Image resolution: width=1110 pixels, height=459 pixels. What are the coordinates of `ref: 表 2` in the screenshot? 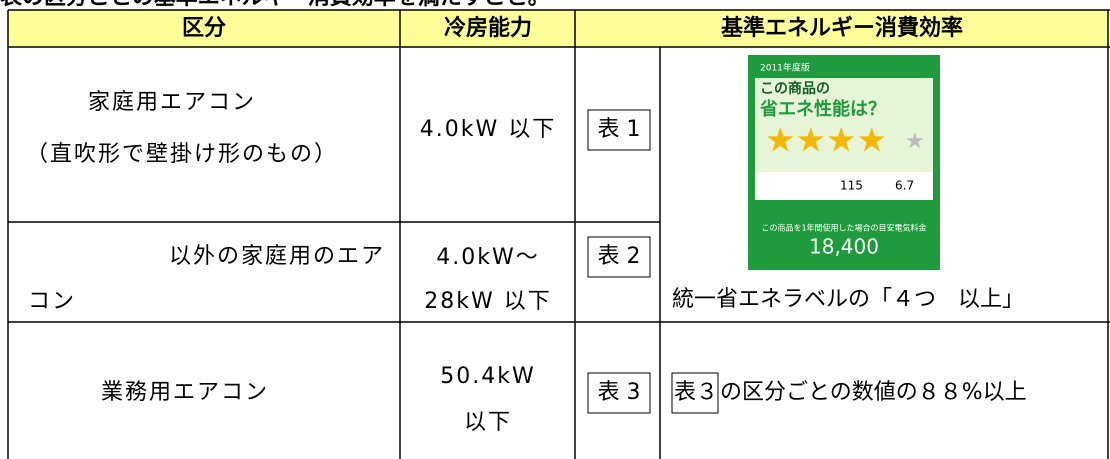 It's located at (619, 256).